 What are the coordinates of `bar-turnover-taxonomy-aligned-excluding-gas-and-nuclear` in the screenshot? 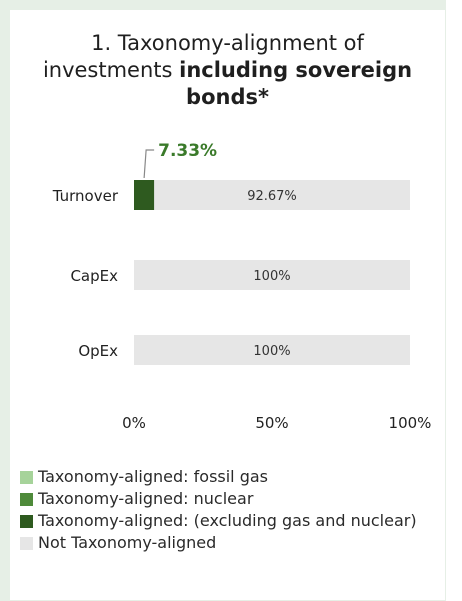 It's located at (144, 195).